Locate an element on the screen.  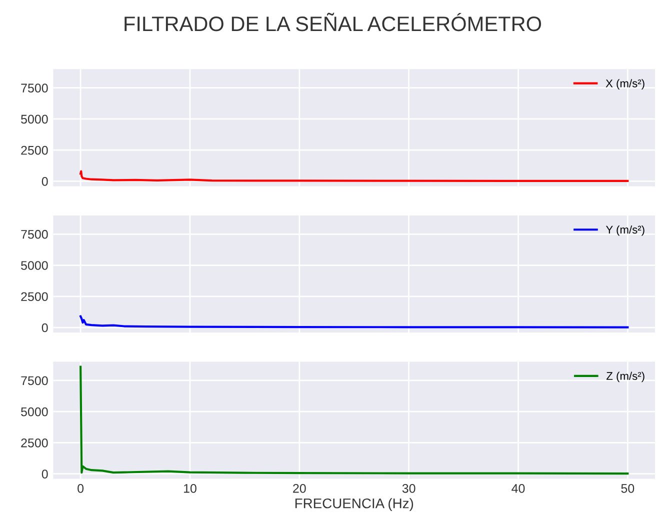
legend-label: X (m/s²) is located at coordinates (625, 84).